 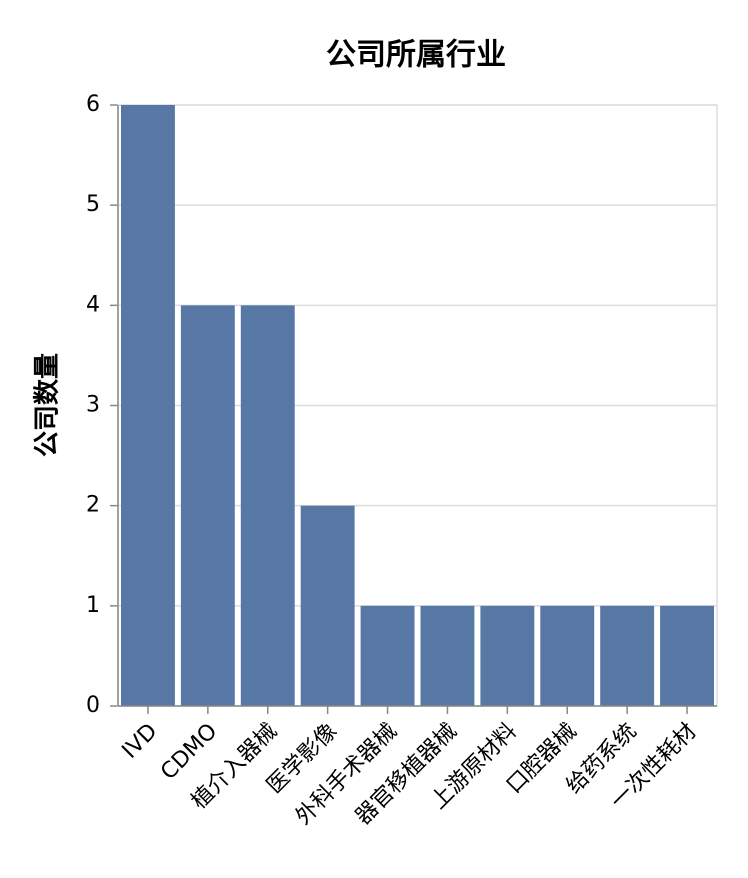 What do you see at coordinates (48, 405) in the screenshot?
I see `y-axis-title: 公司数量` at bounding box center [48, 405].